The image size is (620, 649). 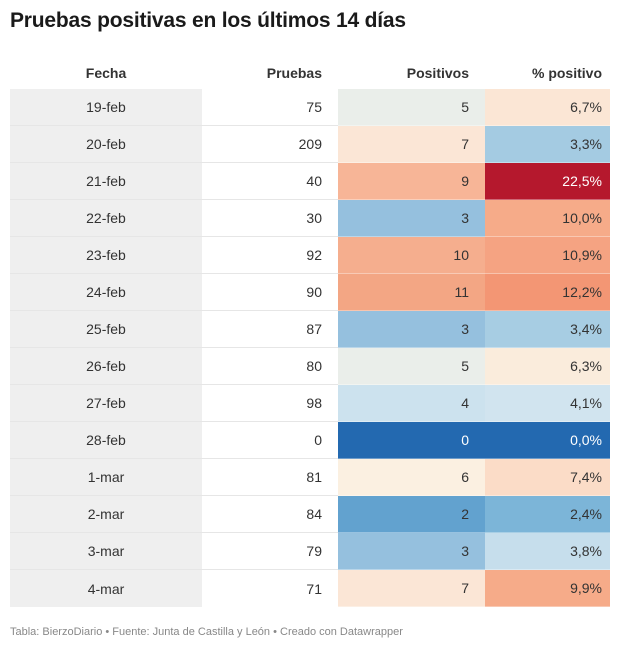 What do you see at coordinates (566, 72) in the screenshot?
I see `header-porcentaje: % positivo` at bounding box center [566, 72].